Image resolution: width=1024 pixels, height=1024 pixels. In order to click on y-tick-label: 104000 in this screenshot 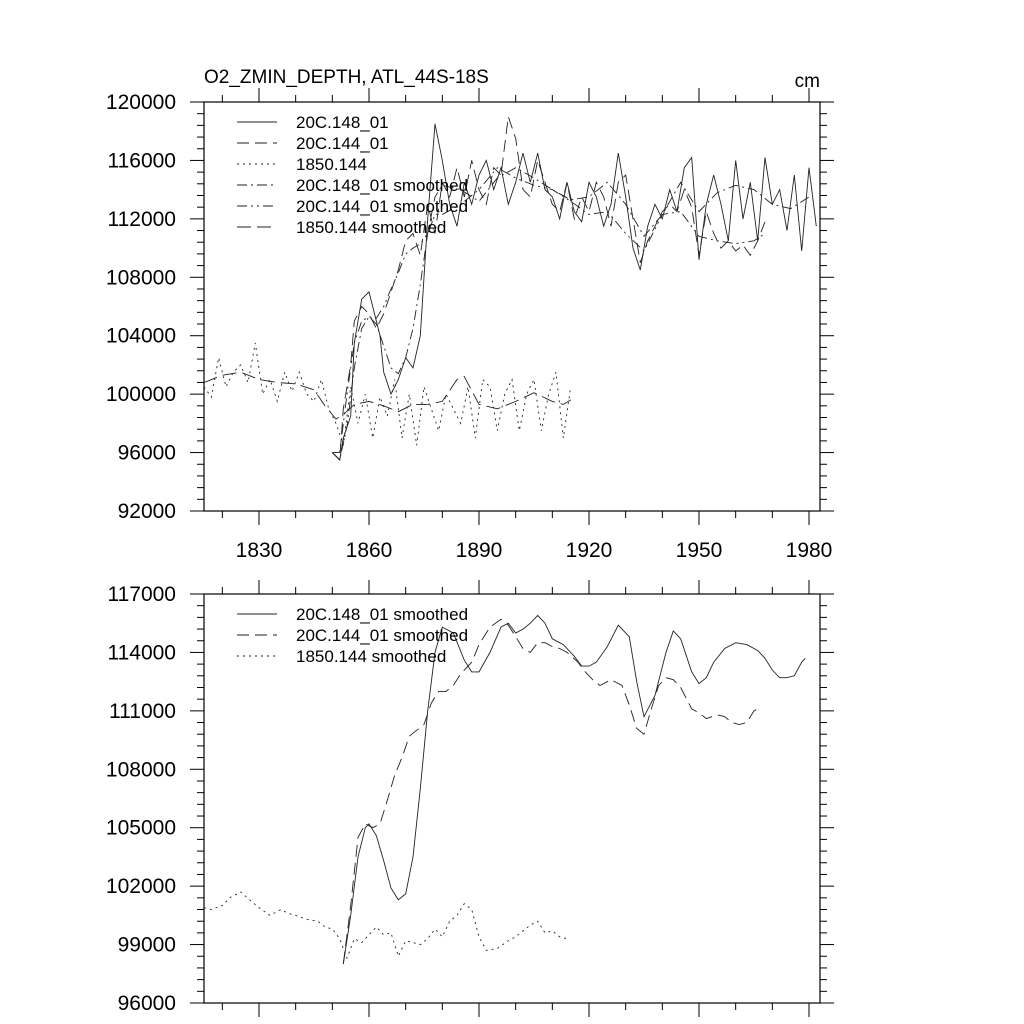, I will do `click(141, 336)`.